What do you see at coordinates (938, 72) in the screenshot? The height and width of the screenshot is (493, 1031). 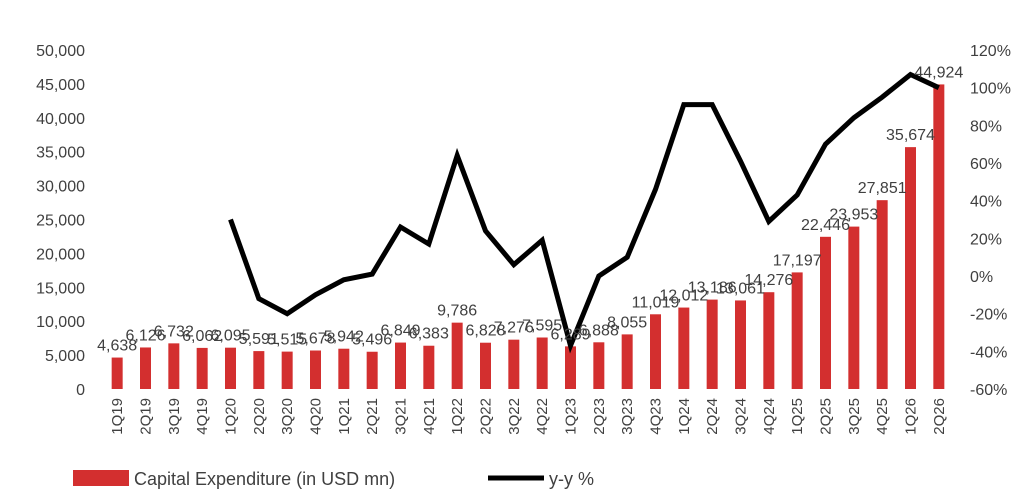 I see `bar-data-label: 44,924` at bounding box center [938, 72].